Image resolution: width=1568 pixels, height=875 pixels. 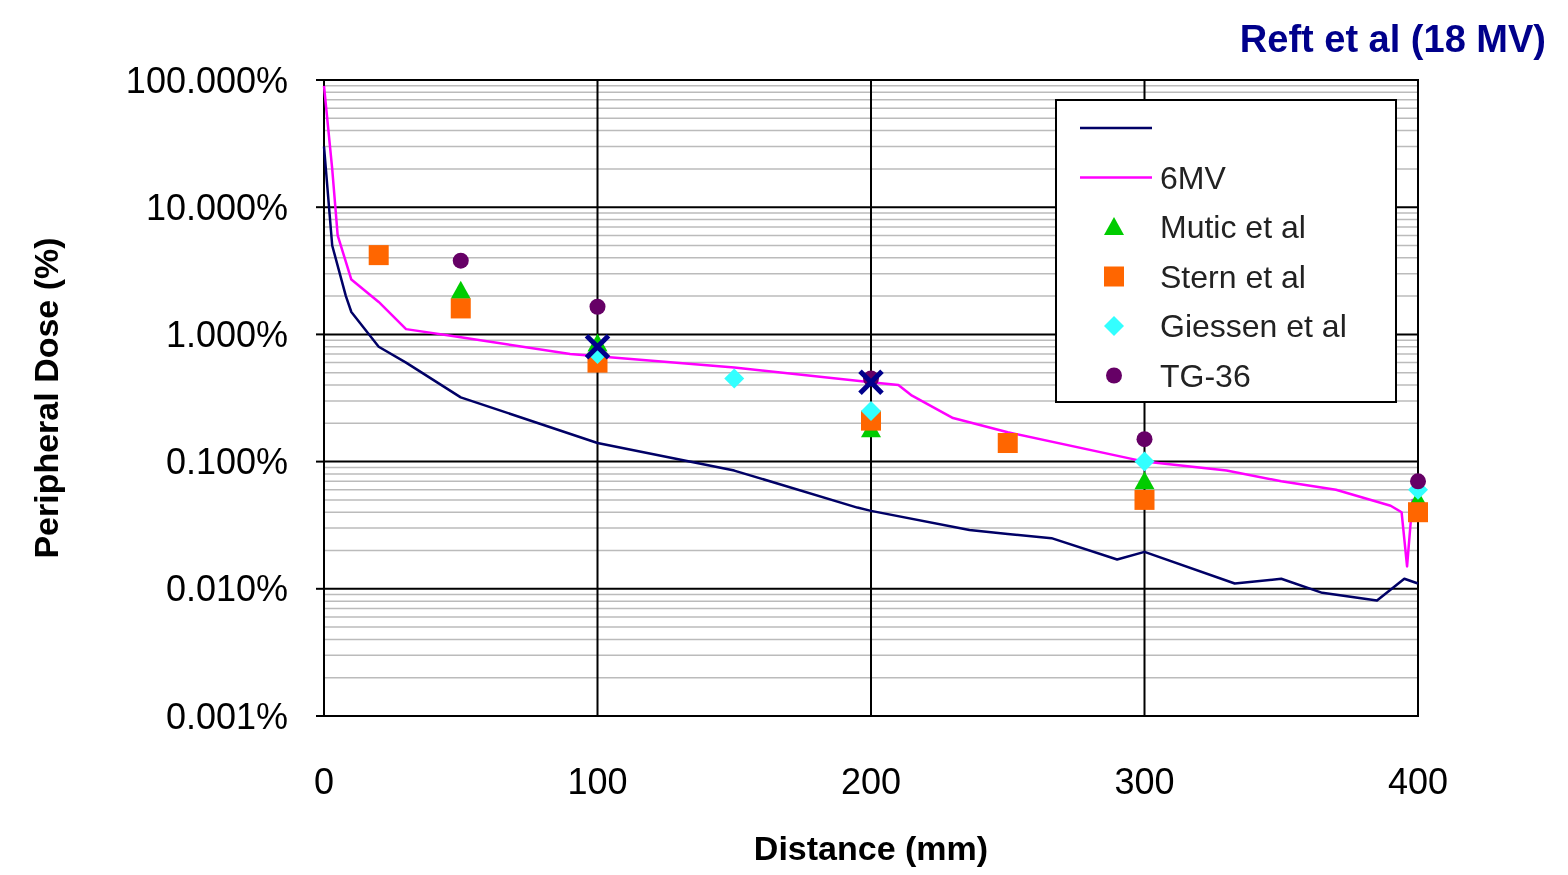 What do you see at coordinates (324, 781) in the screenshot?
I see `x-tick-label: 0` at bounding box center [324, 781].